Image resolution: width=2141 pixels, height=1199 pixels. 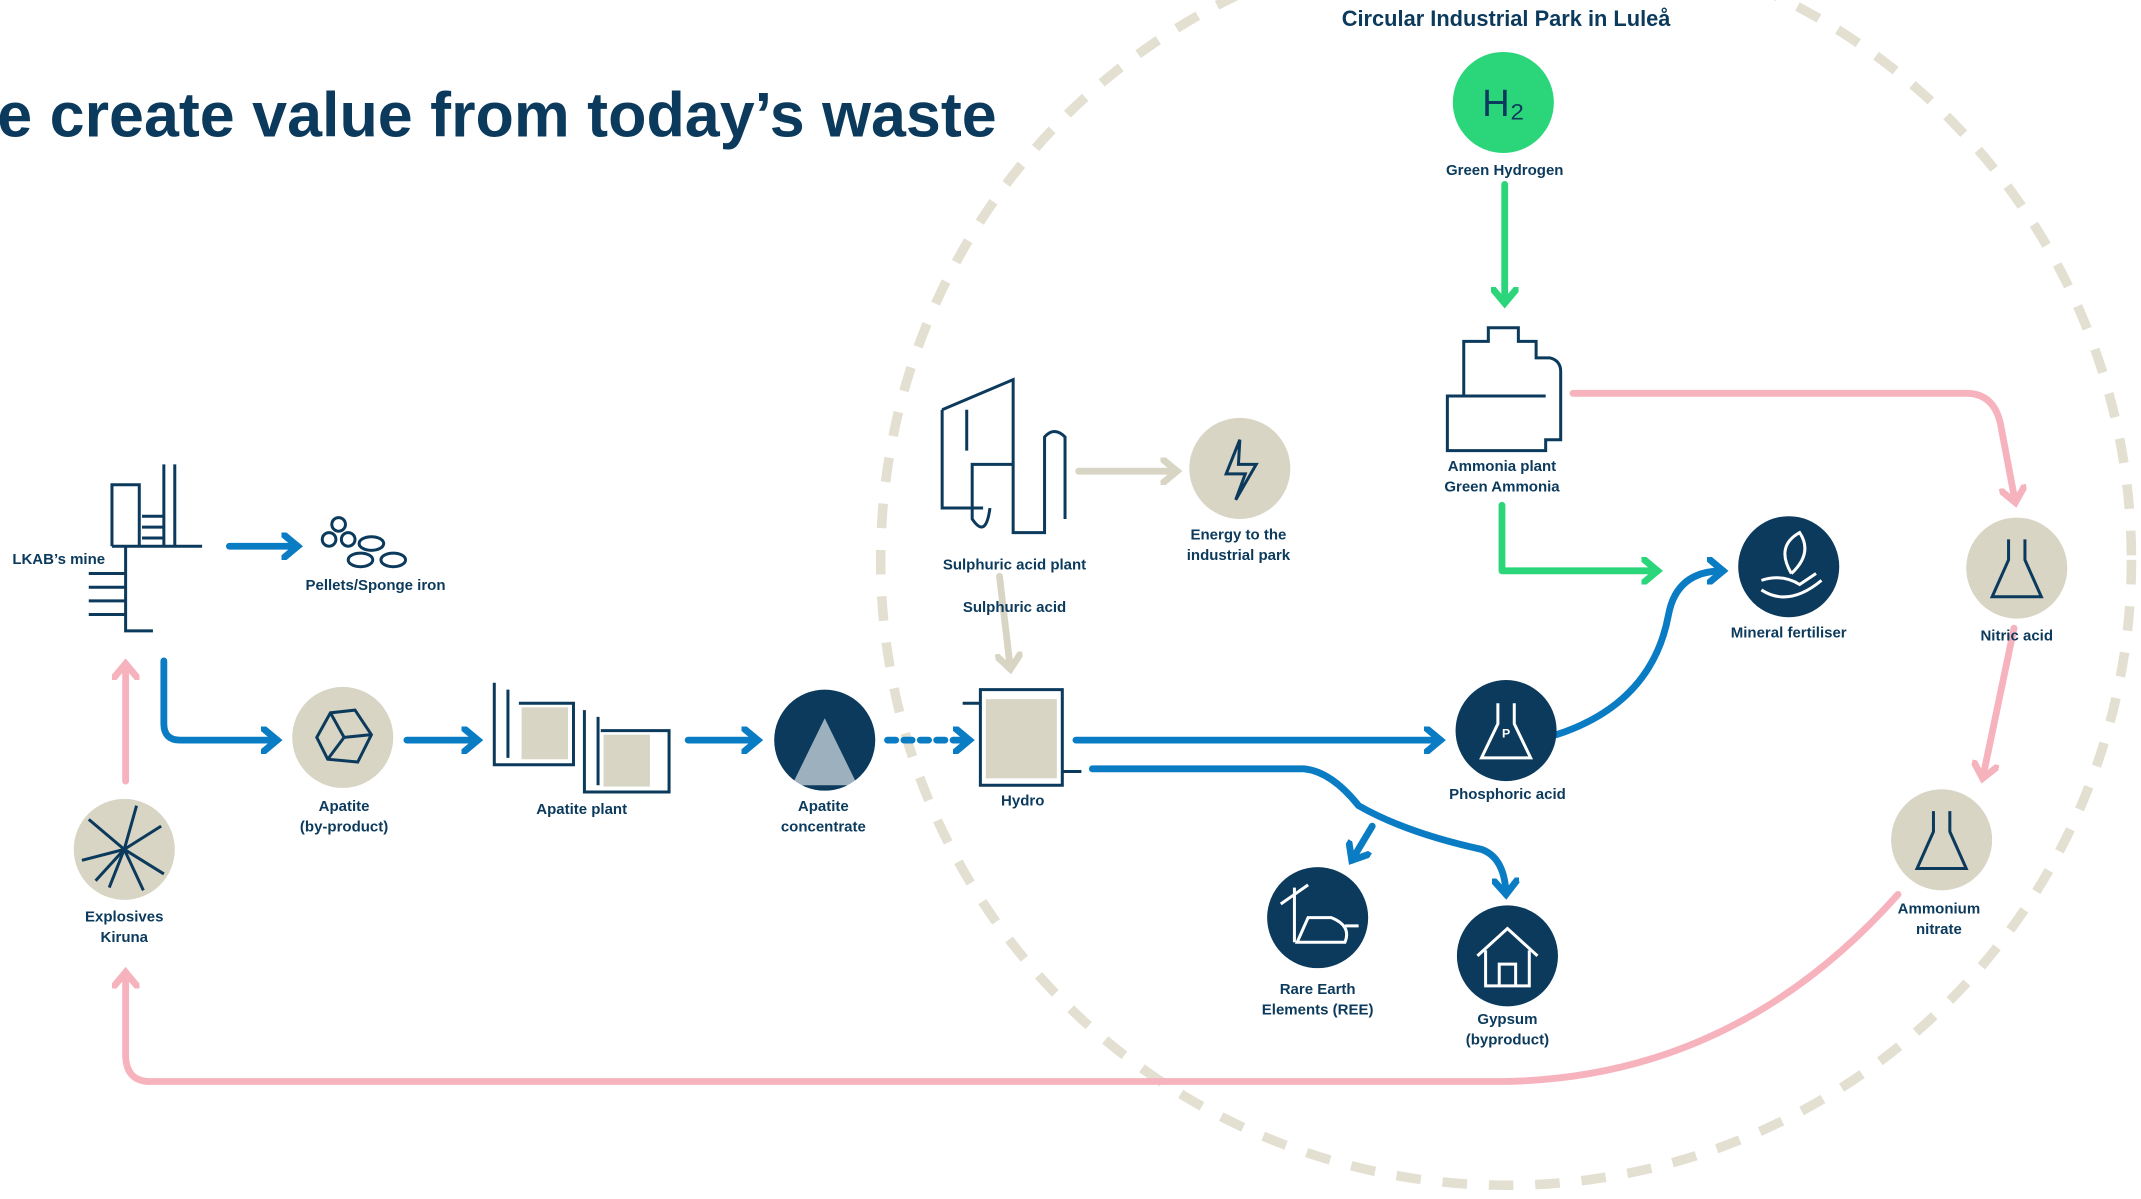 I want to click on node-label: Explosives, so click(x=124, y=917).